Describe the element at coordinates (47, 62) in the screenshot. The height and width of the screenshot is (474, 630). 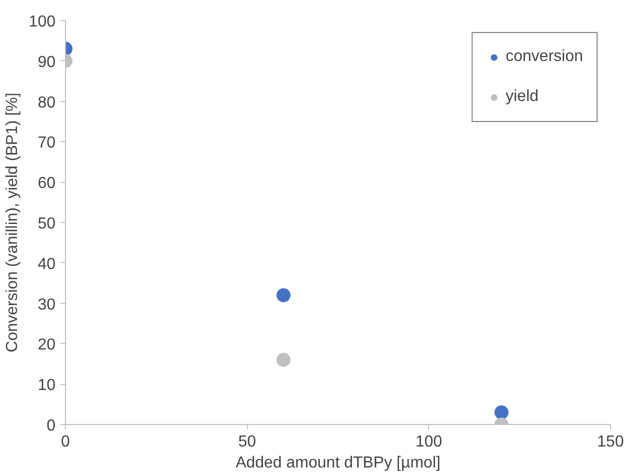
I see `y-tick-label: 90` at that location.